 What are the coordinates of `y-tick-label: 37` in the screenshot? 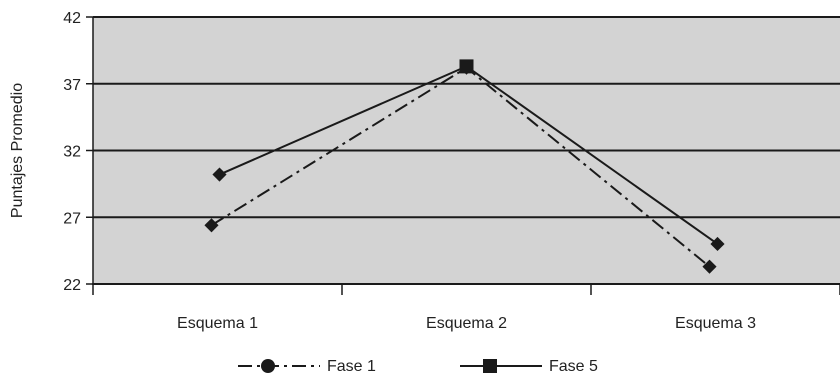 It's located at (72, 85).